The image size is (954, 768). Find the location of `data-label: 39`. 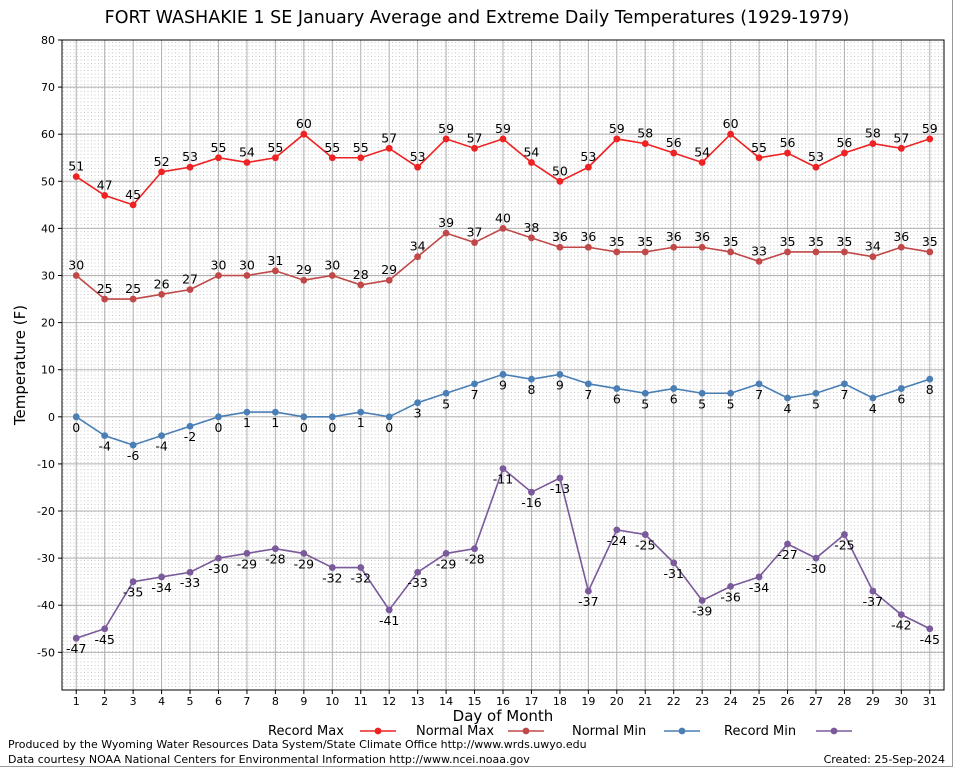

data-label: 39 is located at coordinates (446, 222).